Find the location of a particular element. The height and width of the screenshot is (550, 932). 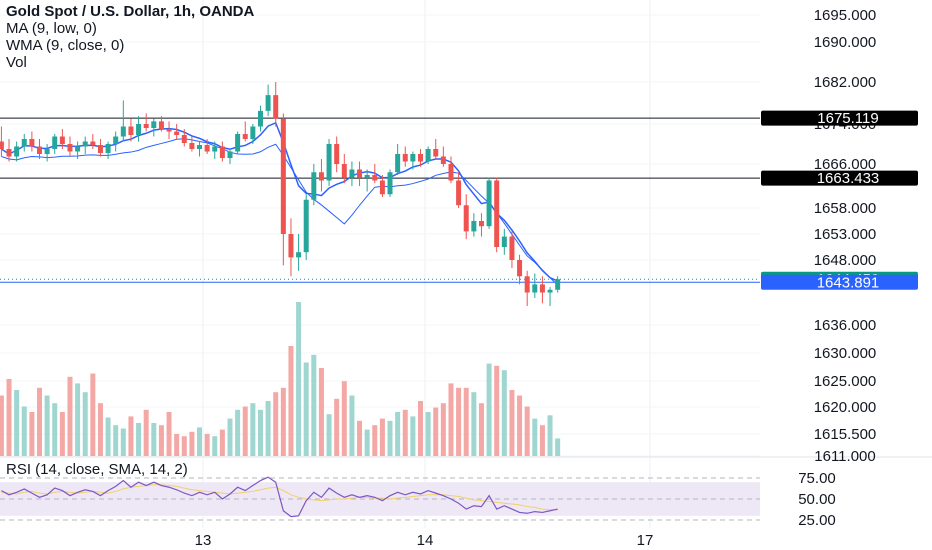

price-tick-label: 1690.000 is located at coordinates (845, 42).